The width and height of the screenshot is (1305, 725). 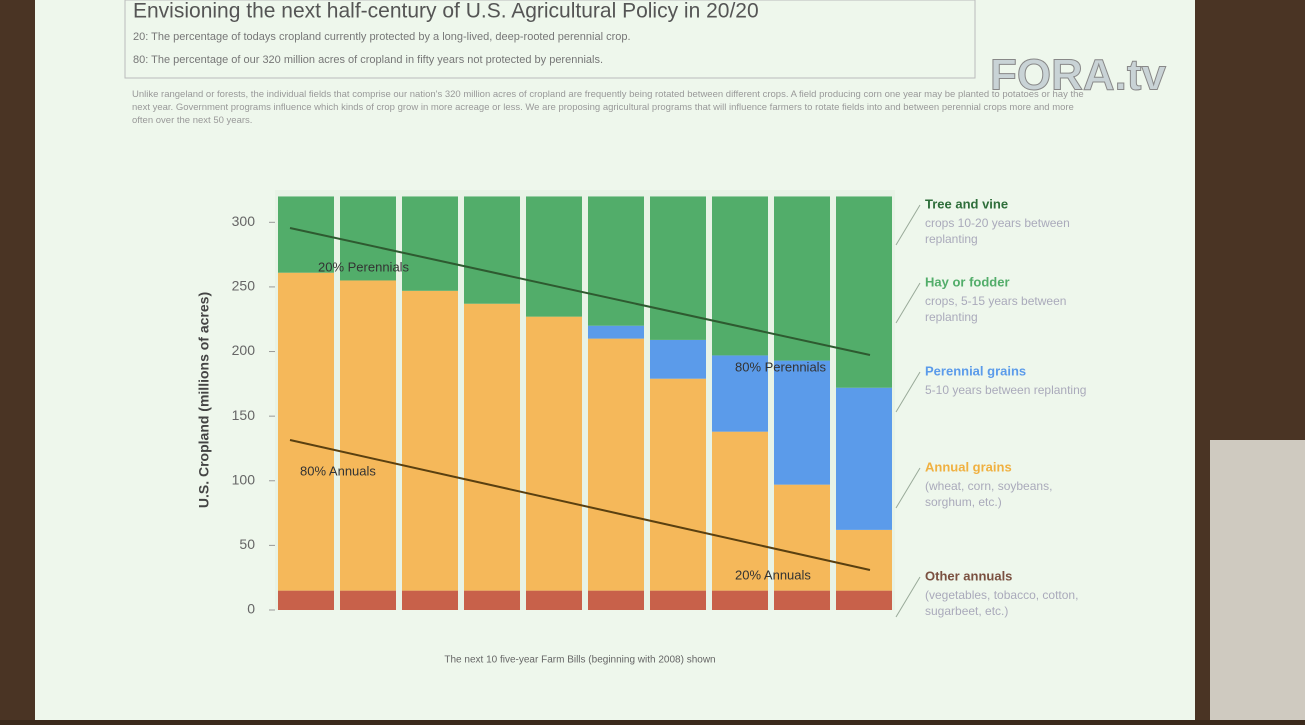 What do you see at coordinates (1078, 75) in the screenshot?
I see `logo: FORA.tv` at bounding box center [1078, 75].